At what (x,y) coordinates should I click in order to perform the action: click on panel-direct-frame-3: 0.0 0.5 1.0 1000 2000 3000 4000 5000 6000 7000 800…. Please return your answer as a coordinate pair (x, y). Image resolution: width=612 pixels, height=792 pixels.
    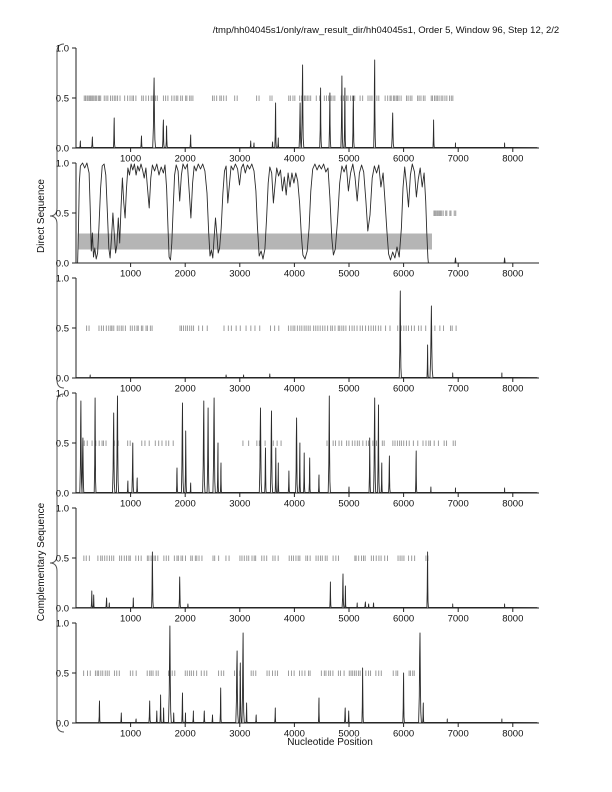
    Looking at the image, I should click on (297, 334).